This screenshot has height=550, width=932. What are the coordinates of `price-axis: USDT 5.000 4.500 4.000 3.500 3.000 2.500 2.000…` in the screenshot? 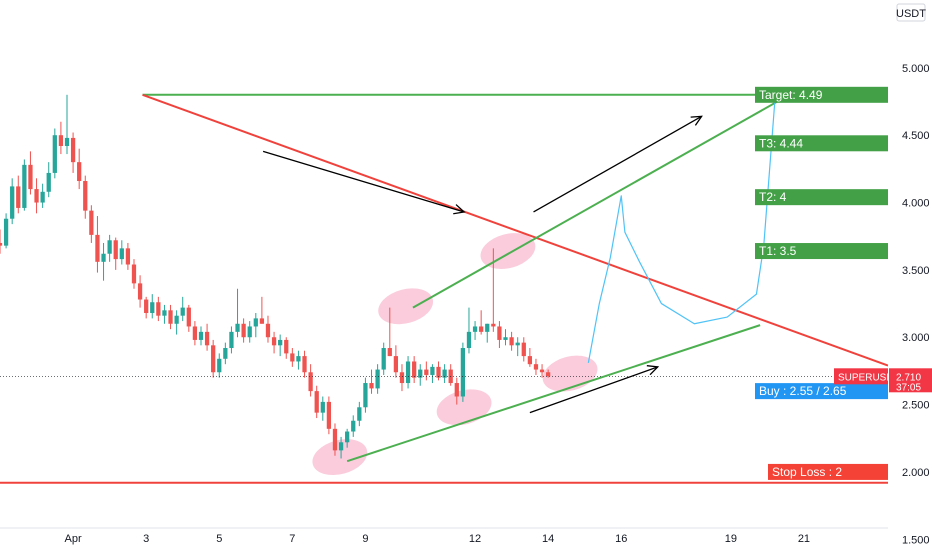 It's located at (910, 275).